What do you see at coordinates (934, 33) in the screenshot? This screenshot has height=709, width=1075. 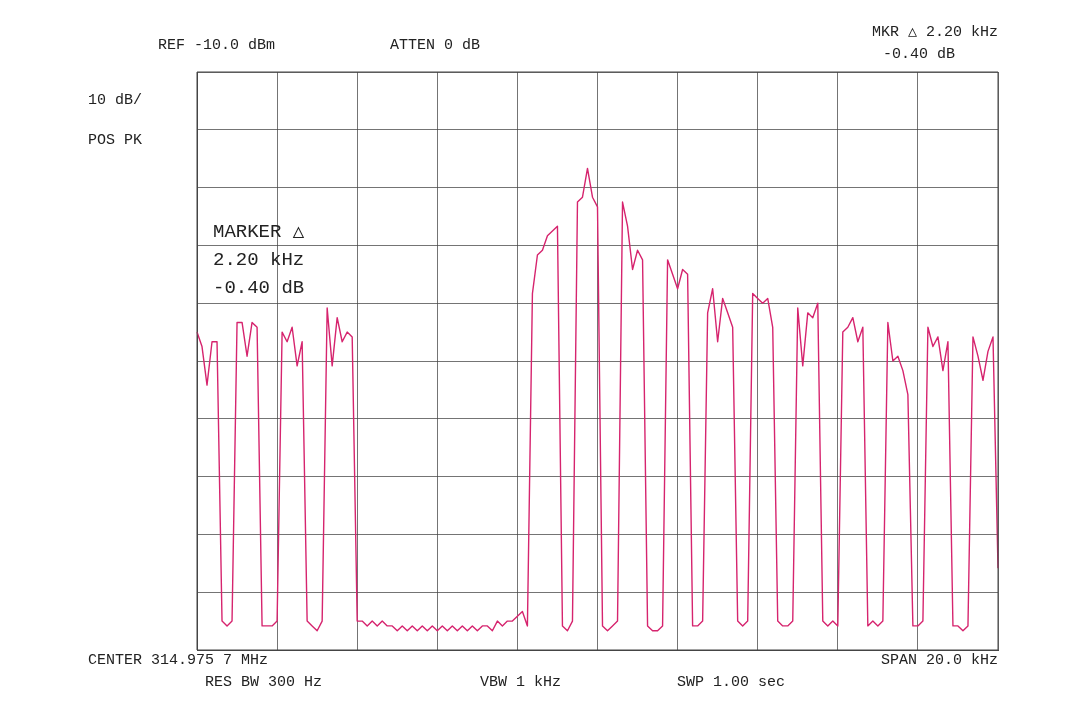 I see `text: MKR △ 2.20 kHz` at bounding box center [934, 33].